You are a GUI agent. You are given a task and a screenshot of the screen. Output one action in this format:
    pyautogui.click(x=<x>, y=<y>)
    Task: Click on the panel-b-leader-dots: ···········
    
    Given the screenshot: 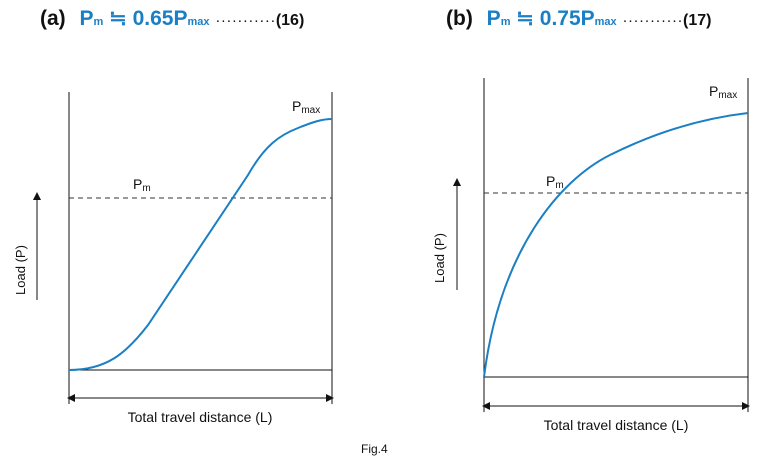 What is the action you would take?
    pyautogui.click(x=652, y=20)
    